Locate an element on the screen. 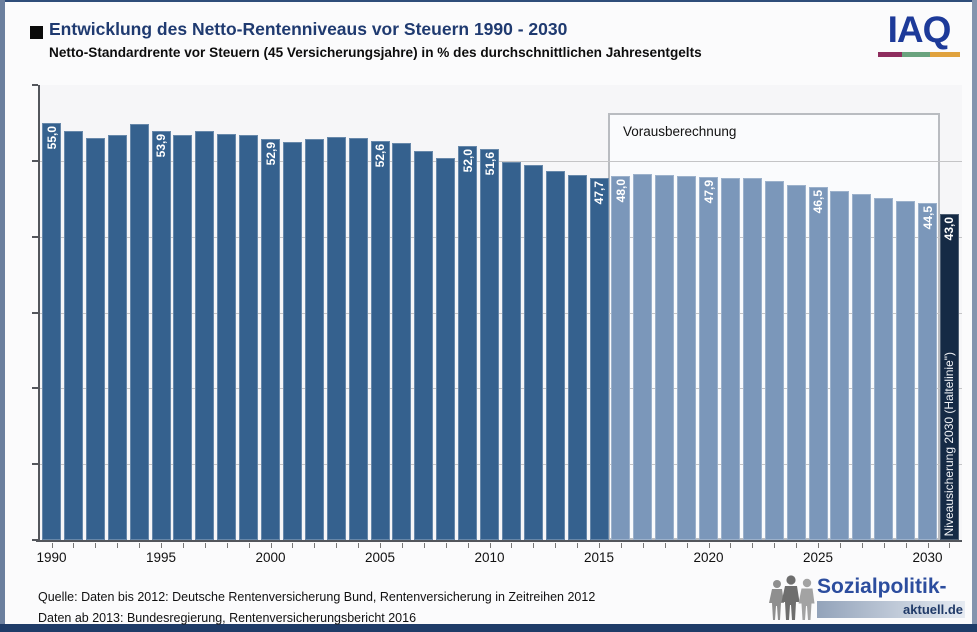 This screenshot has height=632, width=977. bar-2000: 52,9 is located at coordinates (270, 339).